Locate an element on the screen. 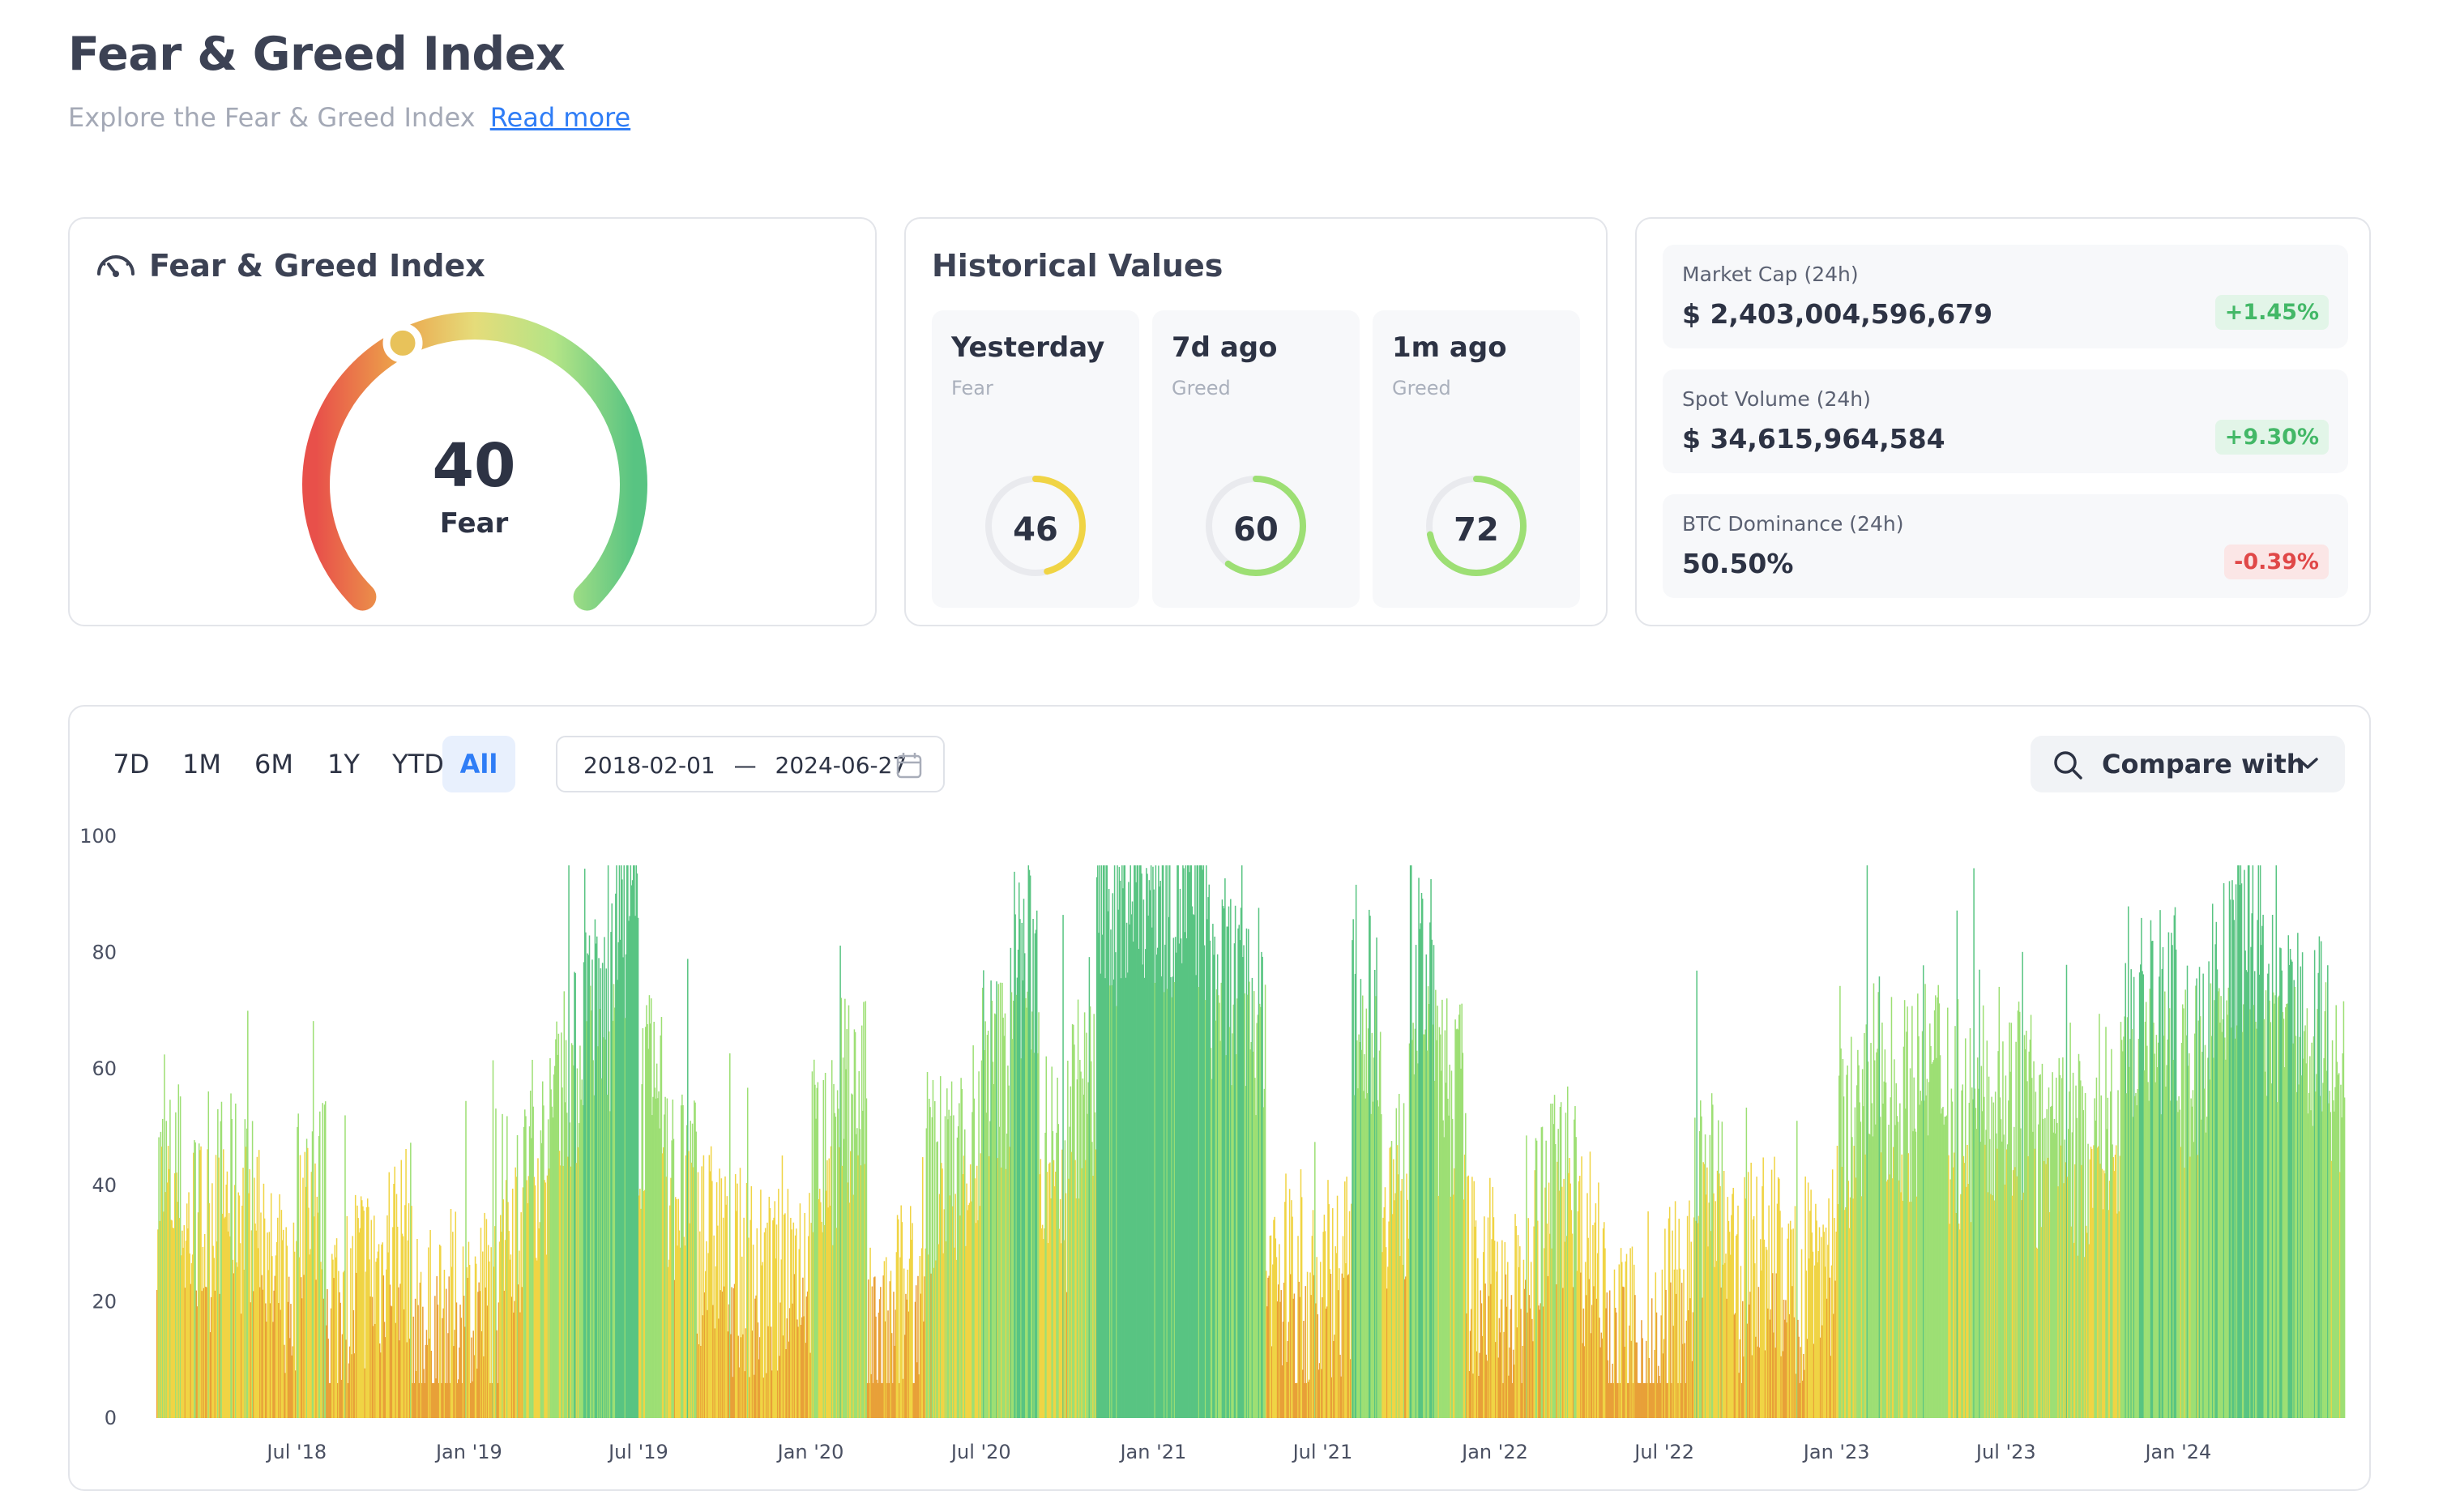 Image resolution: width=2447 pixels, height=1512 pixels. read-more-link: Read more is located at coordinates (560, 117).